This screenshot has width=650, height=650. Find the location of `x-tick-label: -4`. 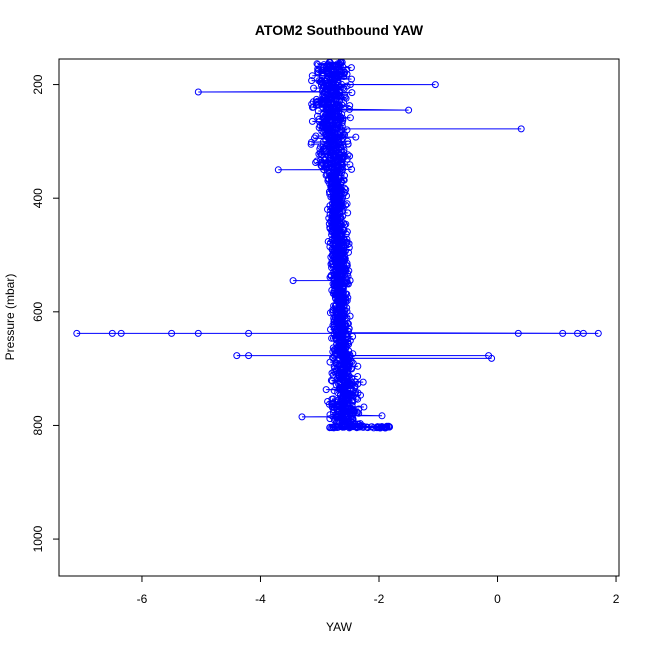

x-tick-label: -4 is located at coordinates (260, 599).